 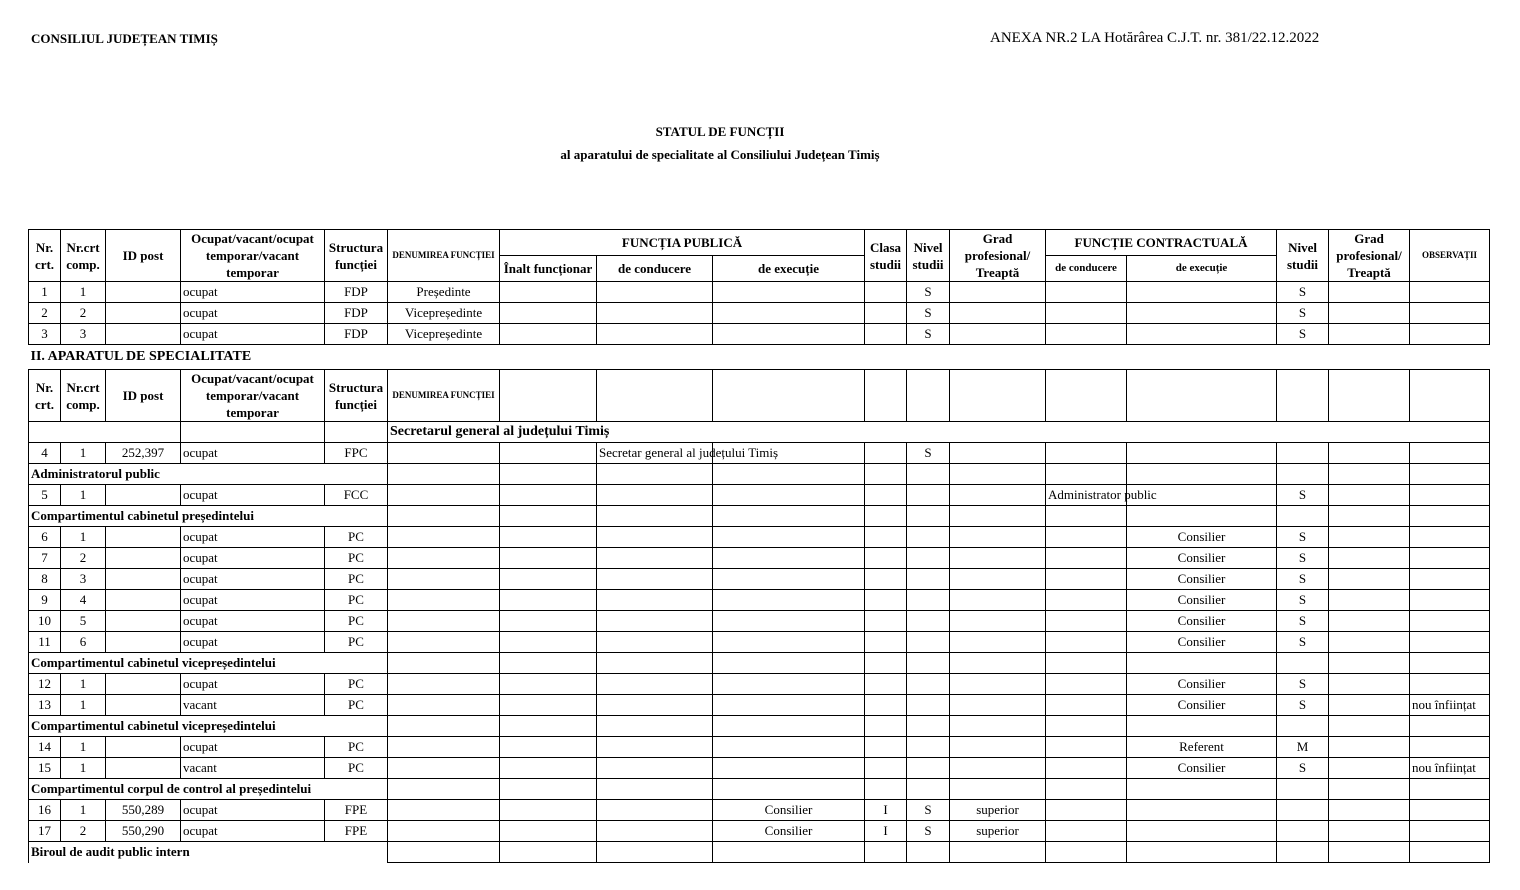 I want to click on cell: Președinte, so click(x=443, y=292).